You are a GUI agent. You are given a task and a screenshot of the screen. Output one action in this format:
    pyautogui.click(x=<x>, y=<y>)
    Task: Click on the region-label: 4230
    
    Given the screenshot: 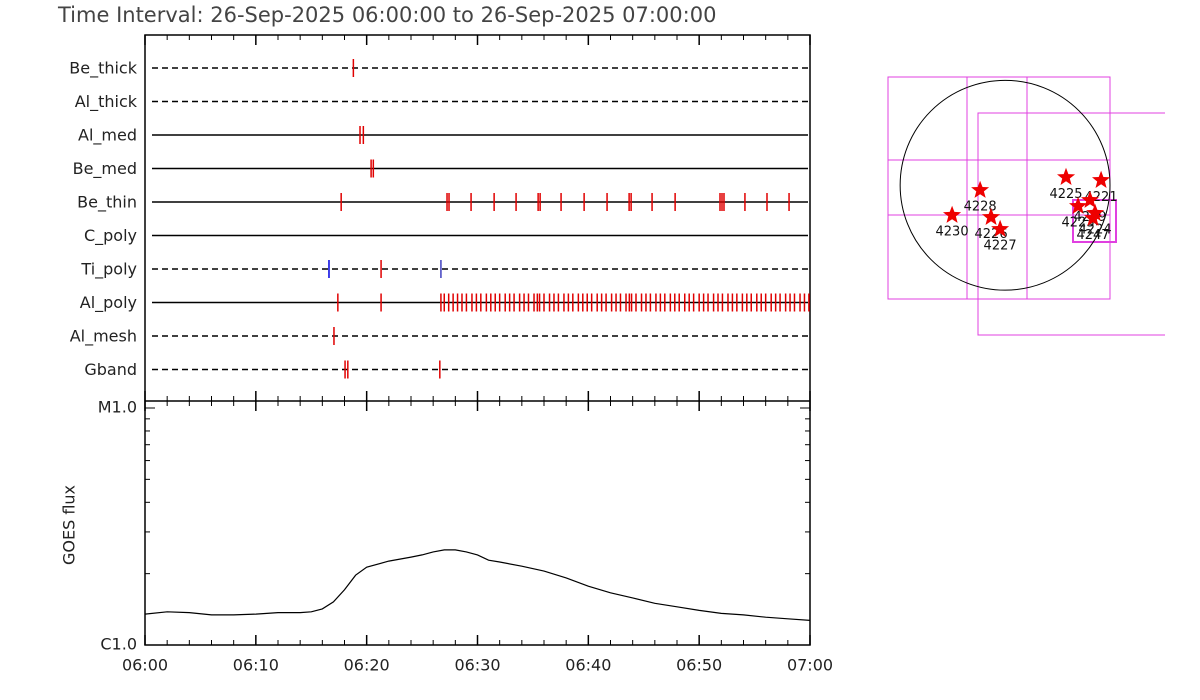 What is the action you would take?
    pyautogui.click(x=952, y=232)
    